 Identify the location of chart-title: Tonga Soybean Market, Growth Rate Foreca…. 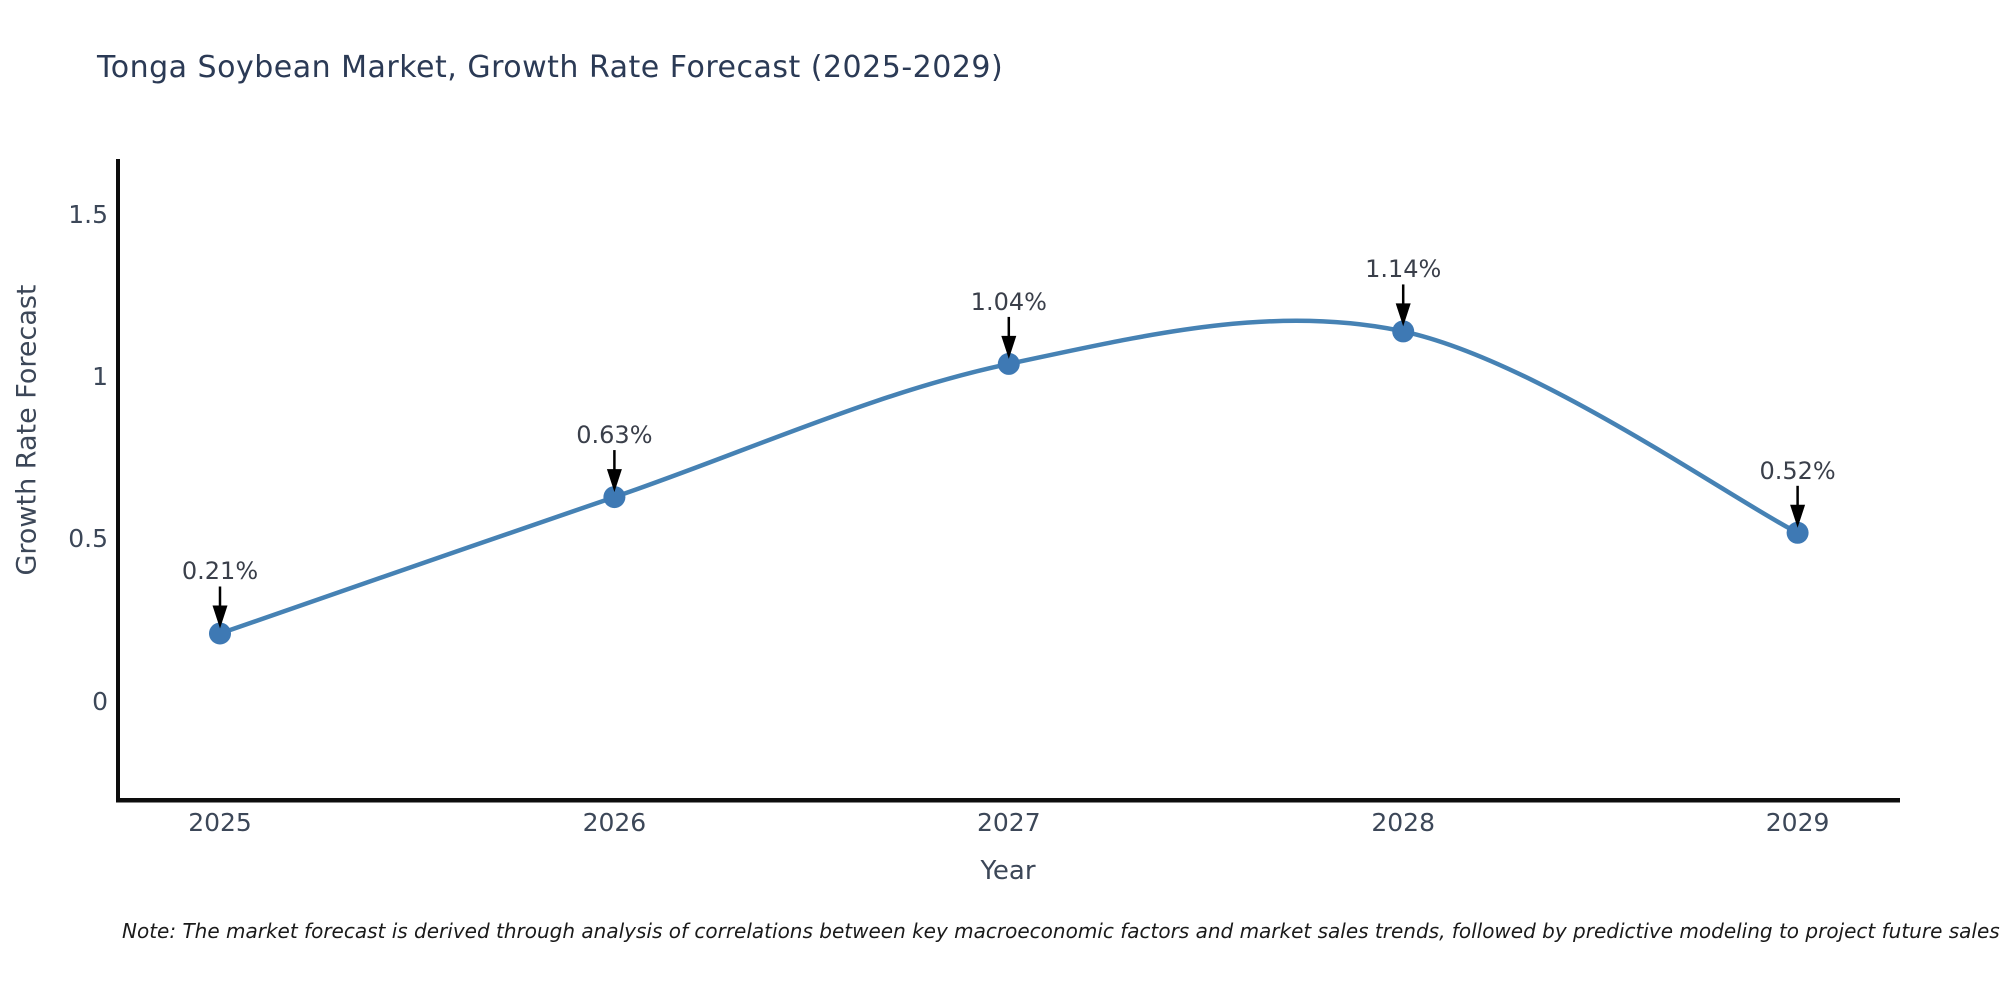
(550, 67).